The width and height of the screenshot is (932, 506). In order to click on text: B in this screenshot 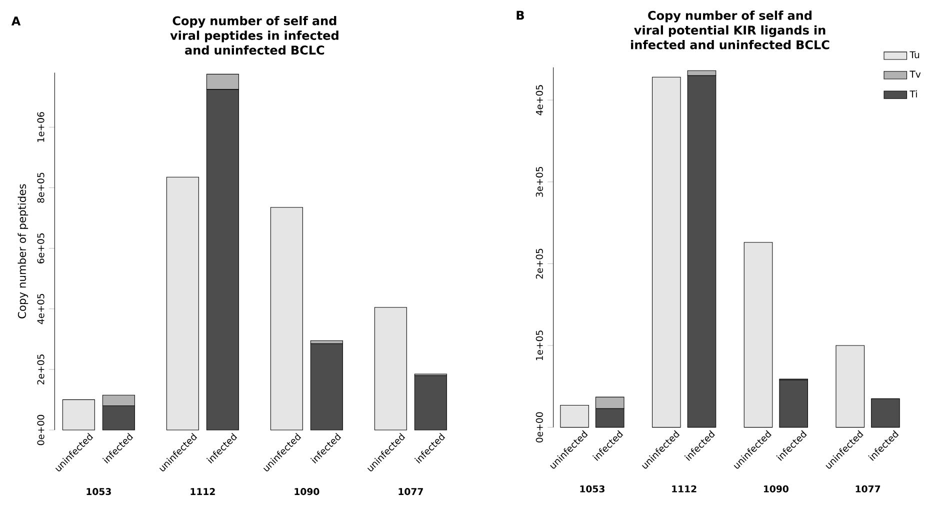, I will do `click(520, 15)`.